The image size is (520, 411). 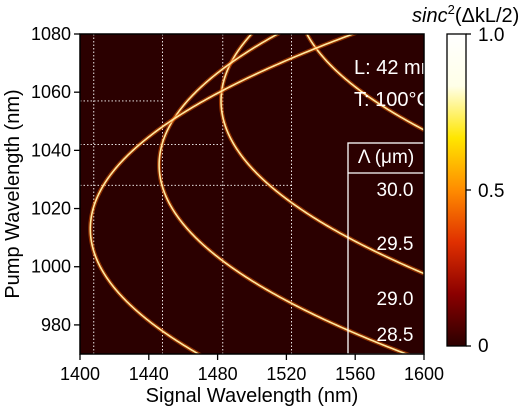 What do you see at coordinates (51, 267) in the screenshot?
I see `y-tick-label-1: 1000` at bounding box center [51, 267].